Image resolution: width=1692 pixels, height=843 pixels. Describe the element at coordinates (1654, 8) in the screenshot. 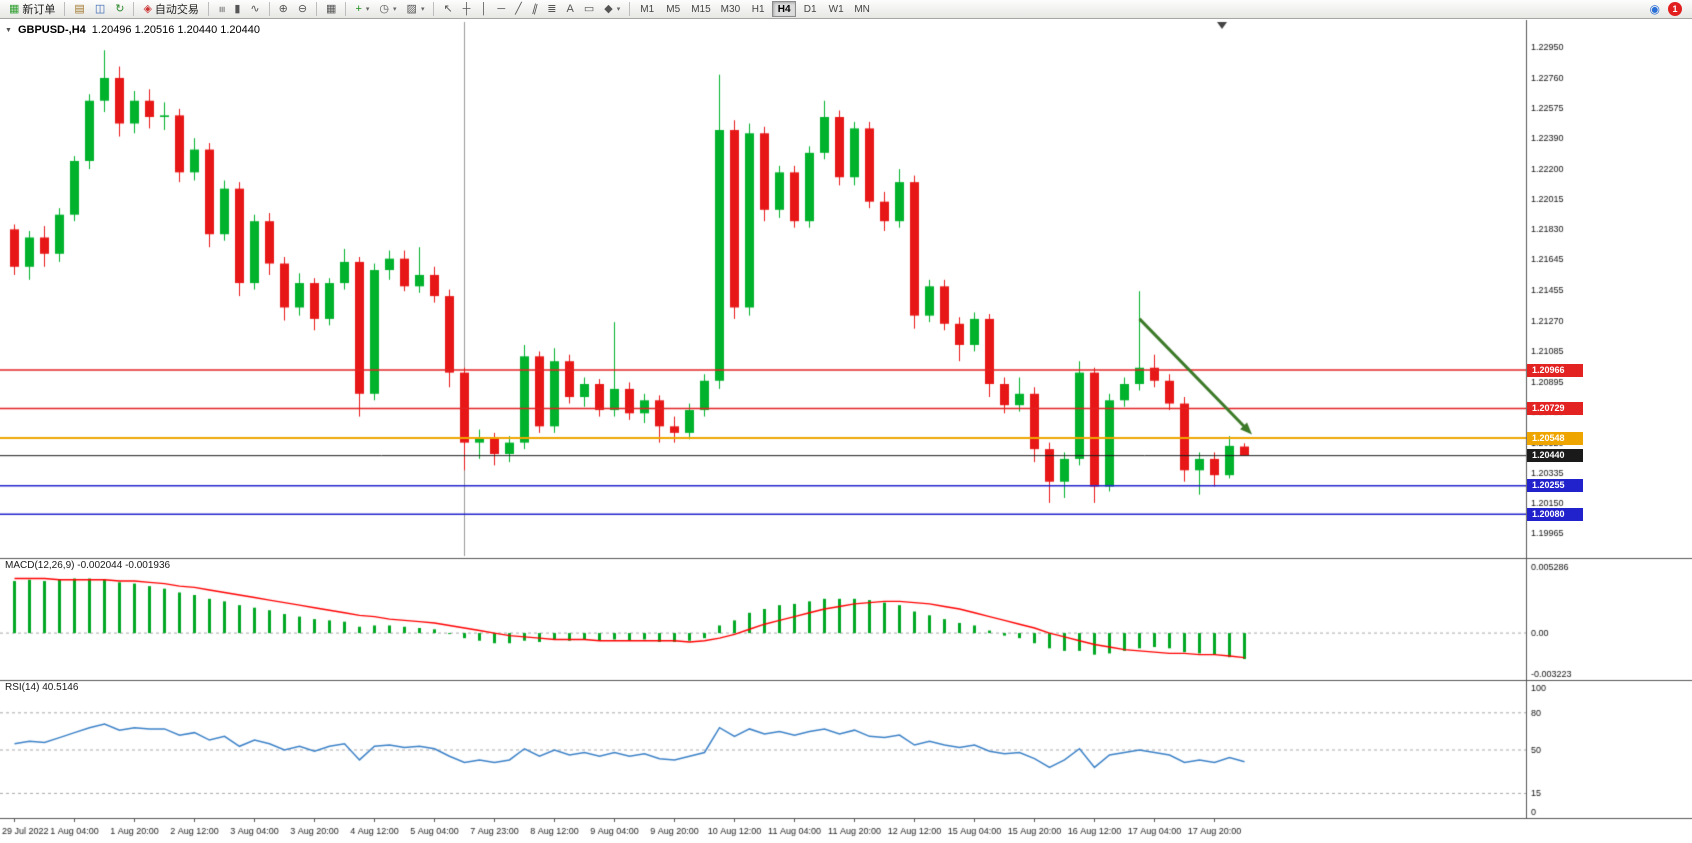

I see `mql5-community-icon: ◉` at that location.